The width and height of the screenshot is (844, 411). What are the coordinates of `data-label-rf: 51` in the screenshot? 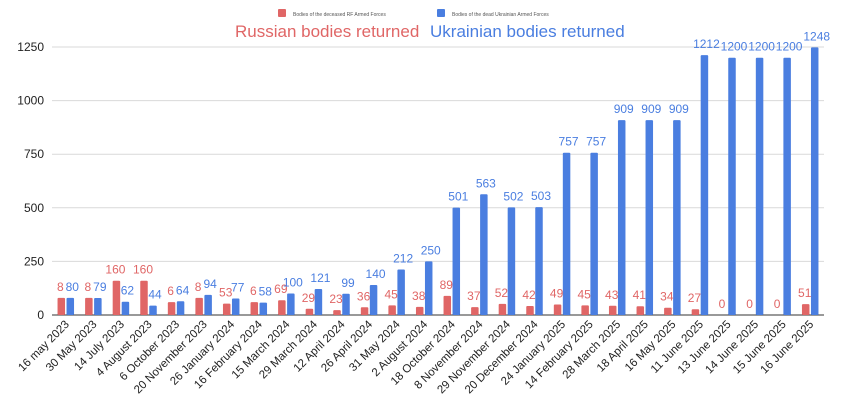 It's located at (805, 293).